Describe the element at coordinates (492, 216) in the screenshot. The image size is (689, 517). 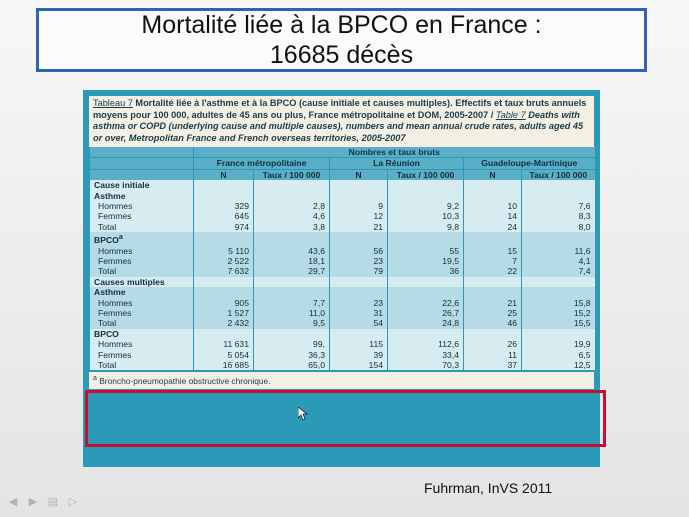
I see `table-cell: 14` at that location.